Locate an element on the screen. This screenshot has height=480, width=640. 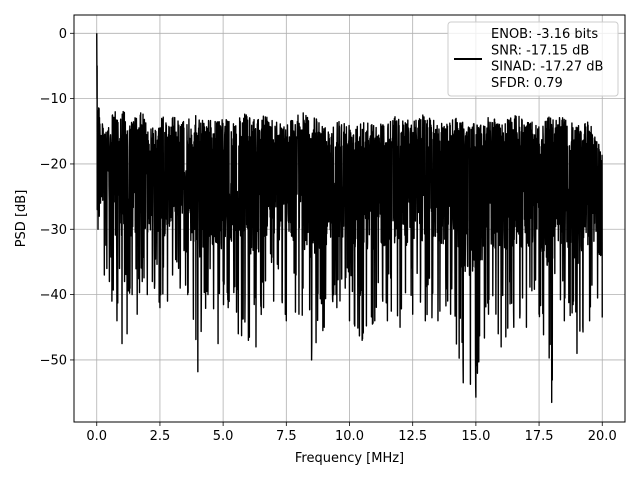
x-tick-label: 2.5 is located at coordinates (160, 436).